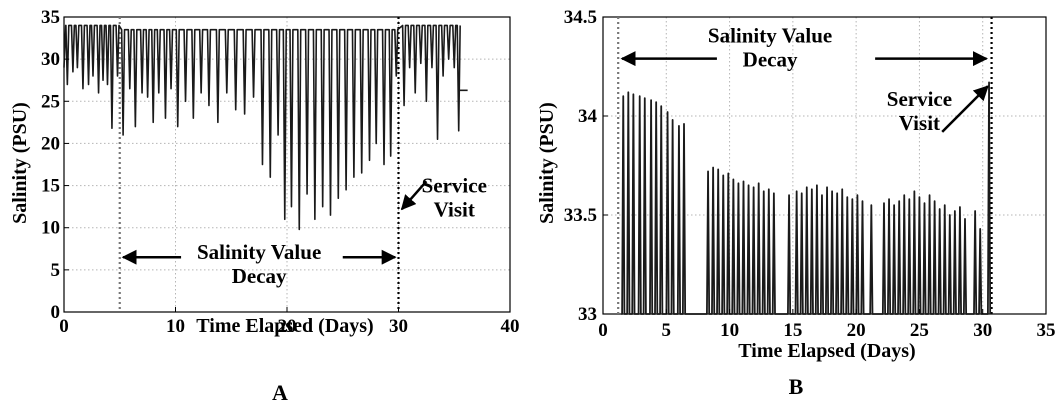  I want to click on panel-b-x-tick-20: 20, so click(856, 330).